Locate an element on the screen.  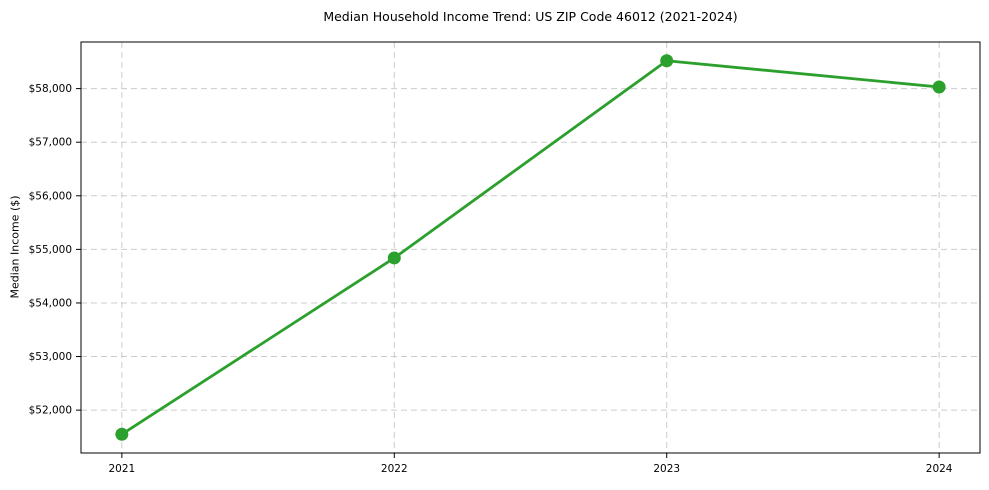
y-tick-label: $55,000 is located at coordinates (50, 250).